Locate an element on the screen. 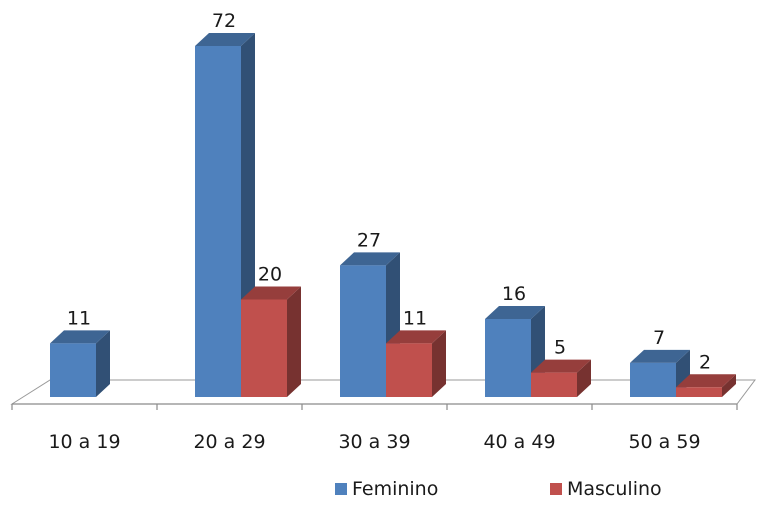  x-axis: 10 a 19 20 a 29 30 a 39 40 a 49 50 a 59 is located at coordinates (374, 428).